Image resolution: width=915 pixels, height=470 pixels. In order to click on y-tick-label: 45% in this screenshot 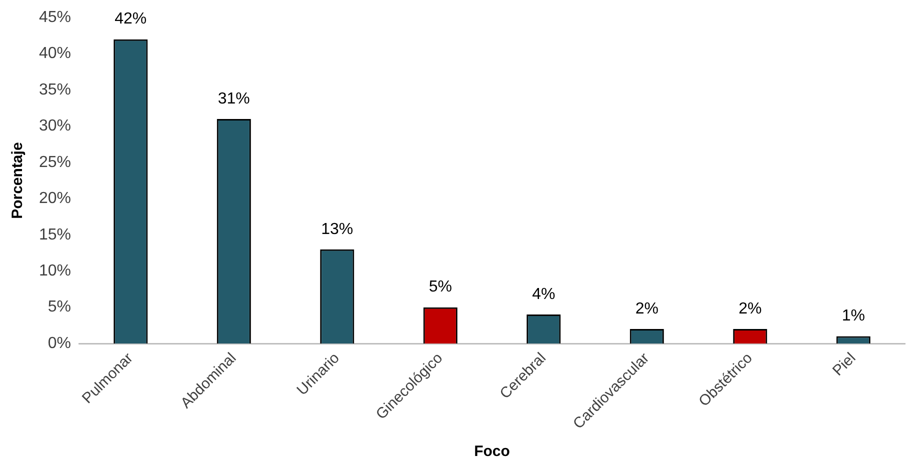, I will do `click(55, 17)`.